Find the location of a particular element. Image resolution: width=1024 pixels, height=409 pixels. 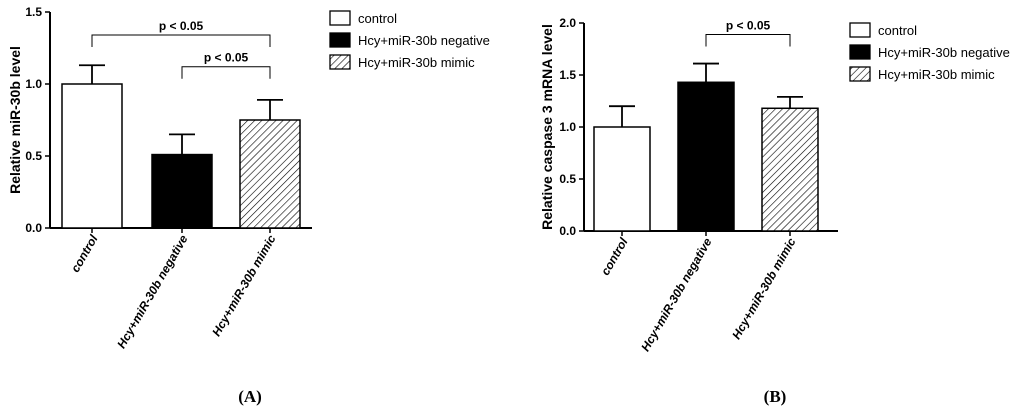

panel-label: (B) is located at coordinates (775, 396).